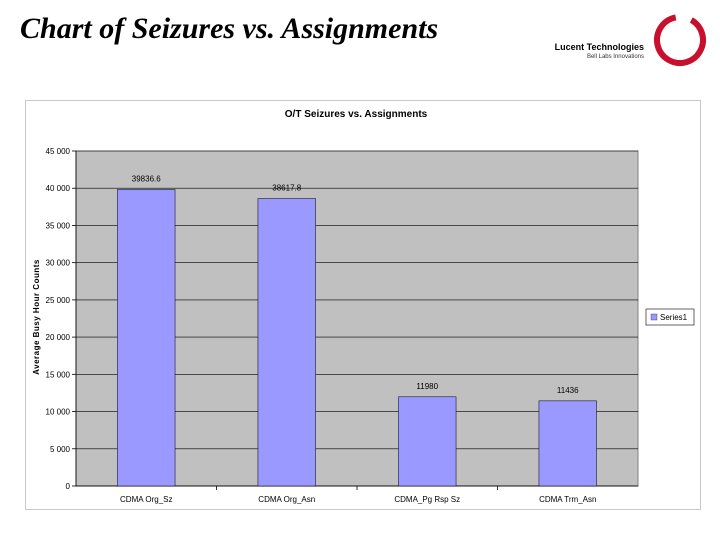 The image size is (720, 540). Describe the element at coordinates (58, 412) in the screenshot. I see `y-tick-label: 10 000` at that location.